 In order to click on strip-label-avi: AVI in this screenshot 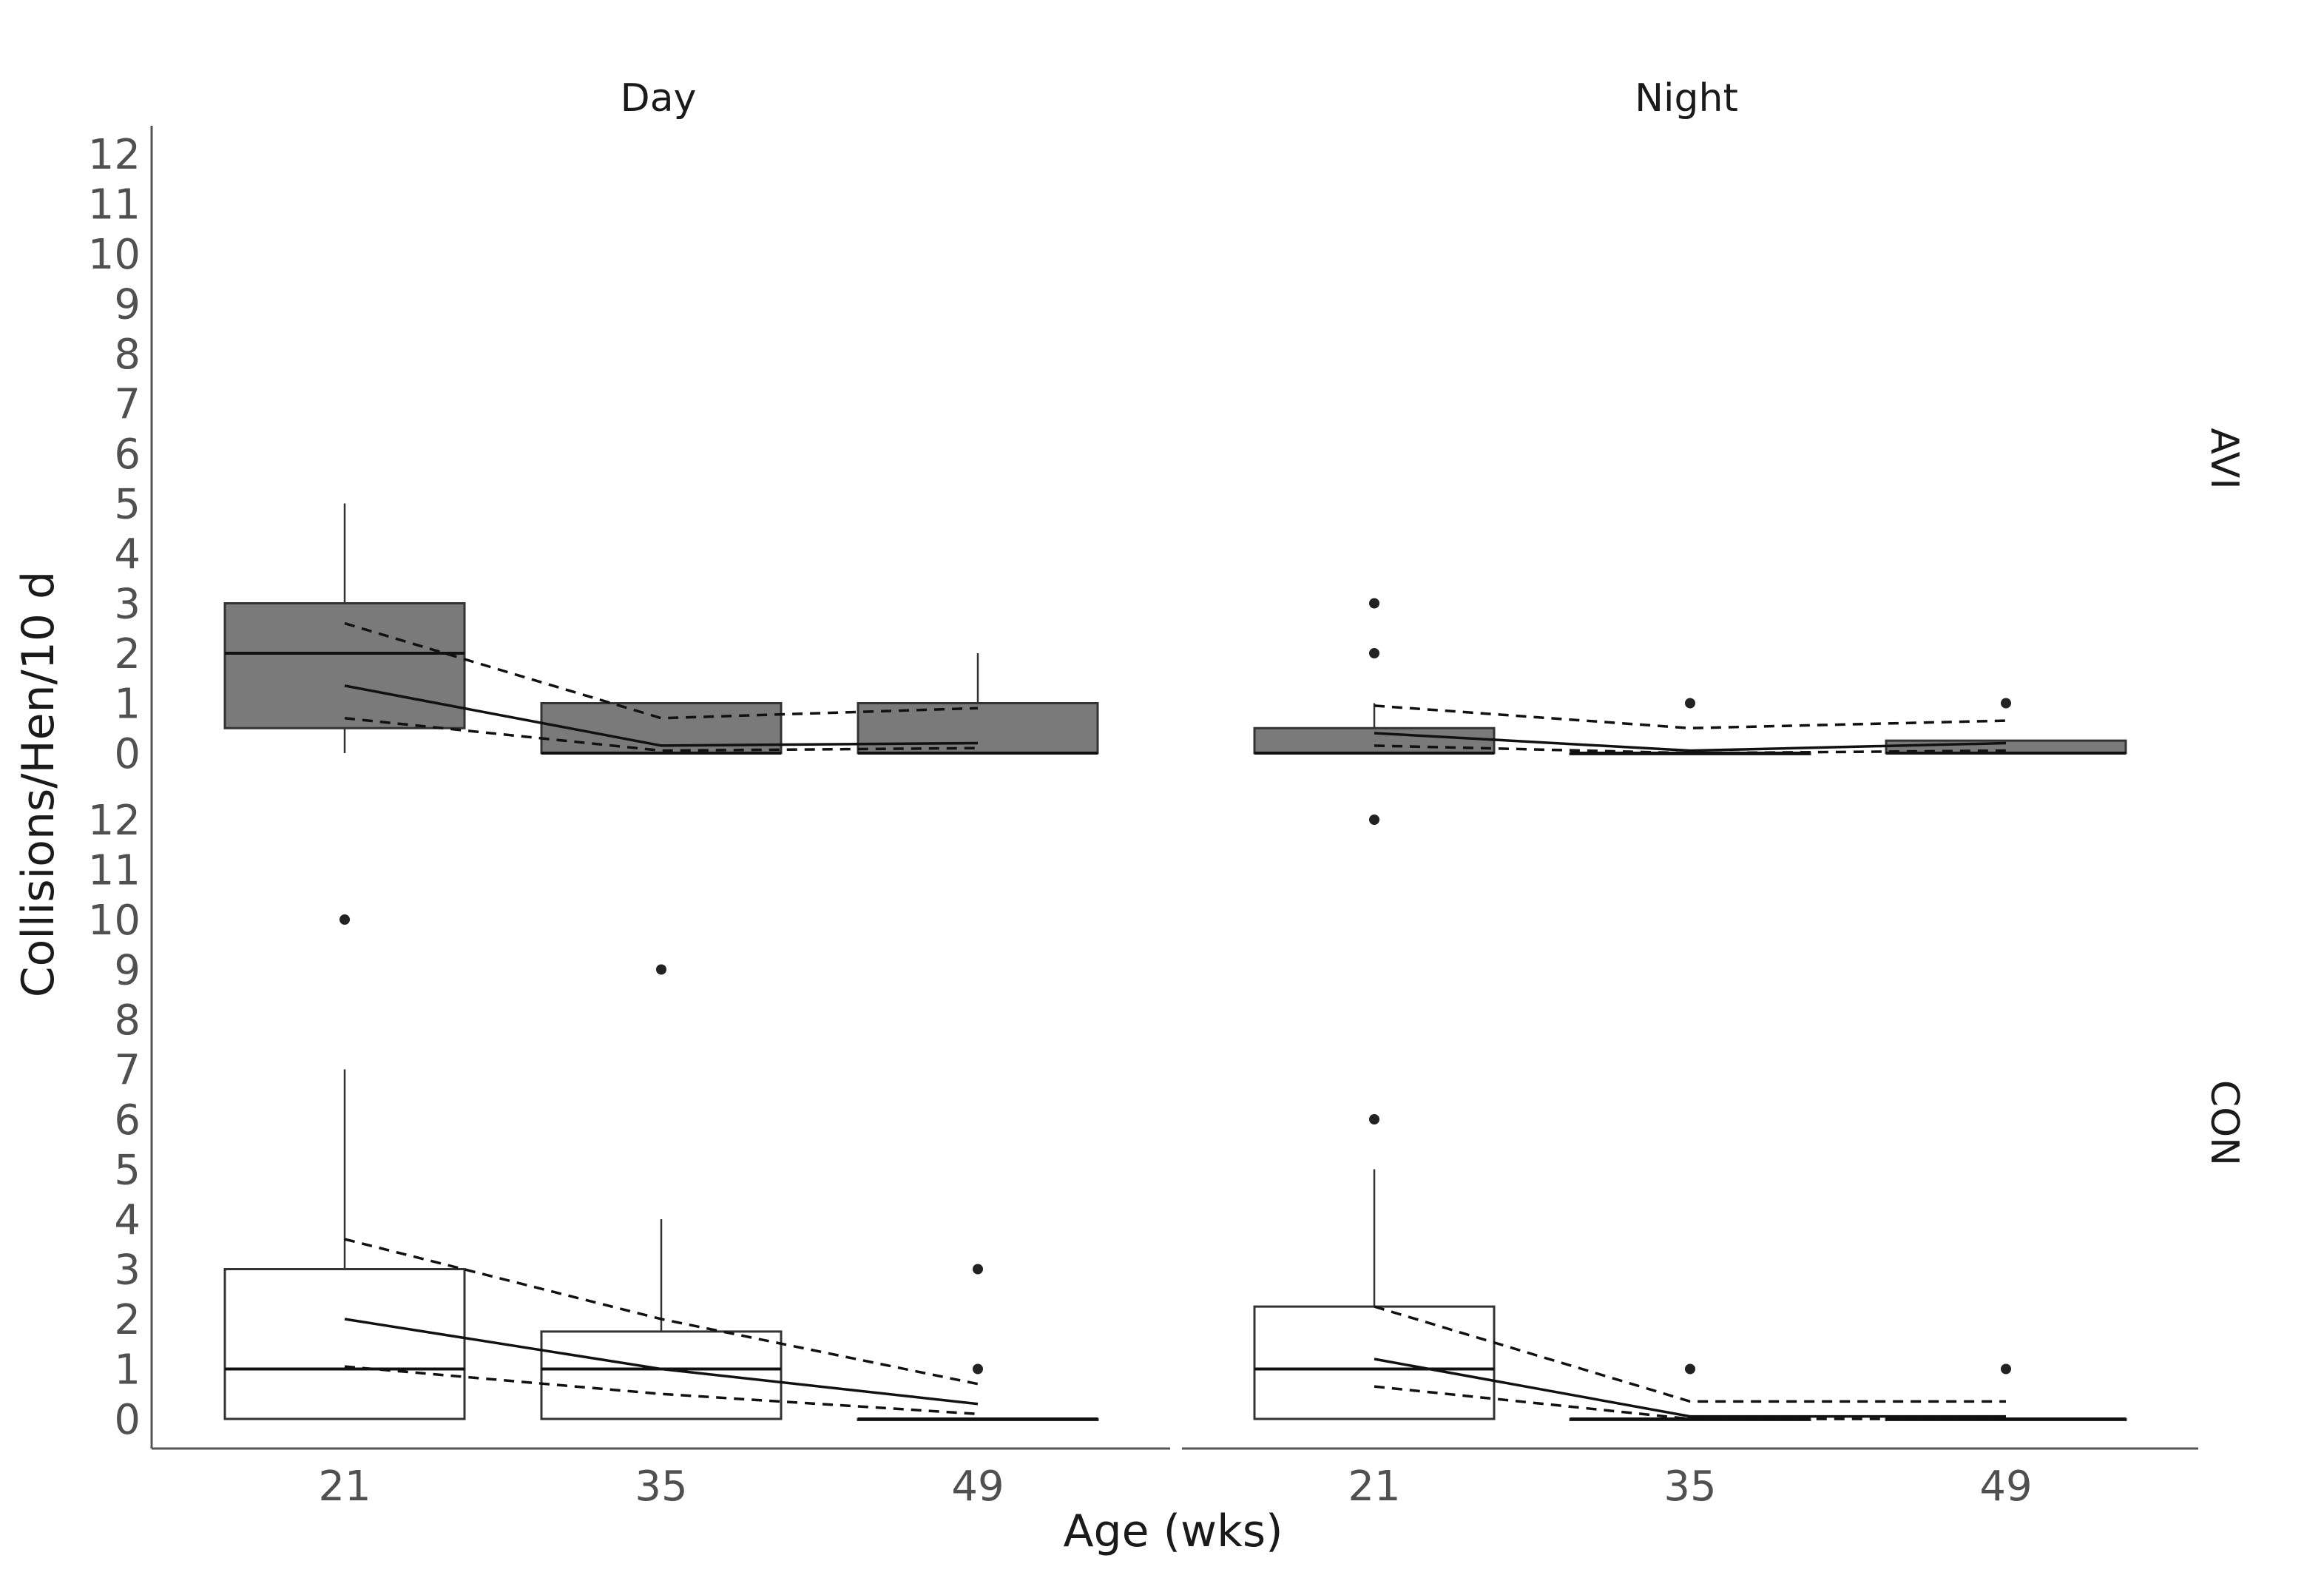, I will do `click(2224, 459)`.